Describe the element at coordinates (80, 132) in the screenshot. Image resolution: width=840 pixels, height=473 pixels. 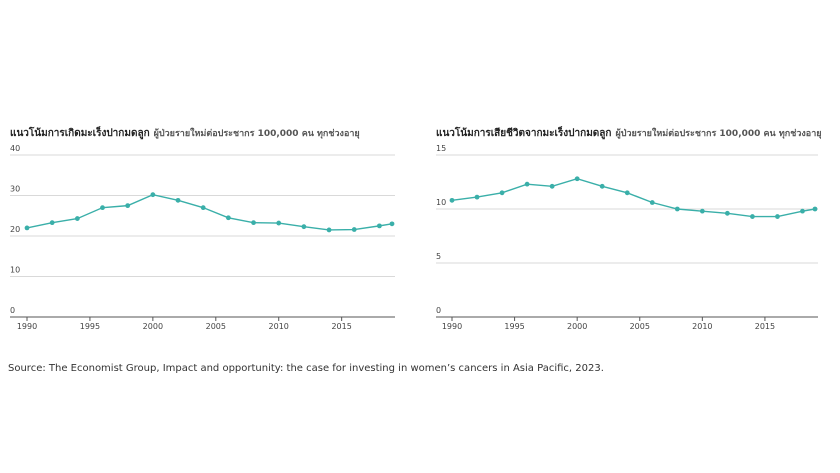
I see `title-text: แนวโน้มการเกิดมะเร็งปากมดลูก` at that location.